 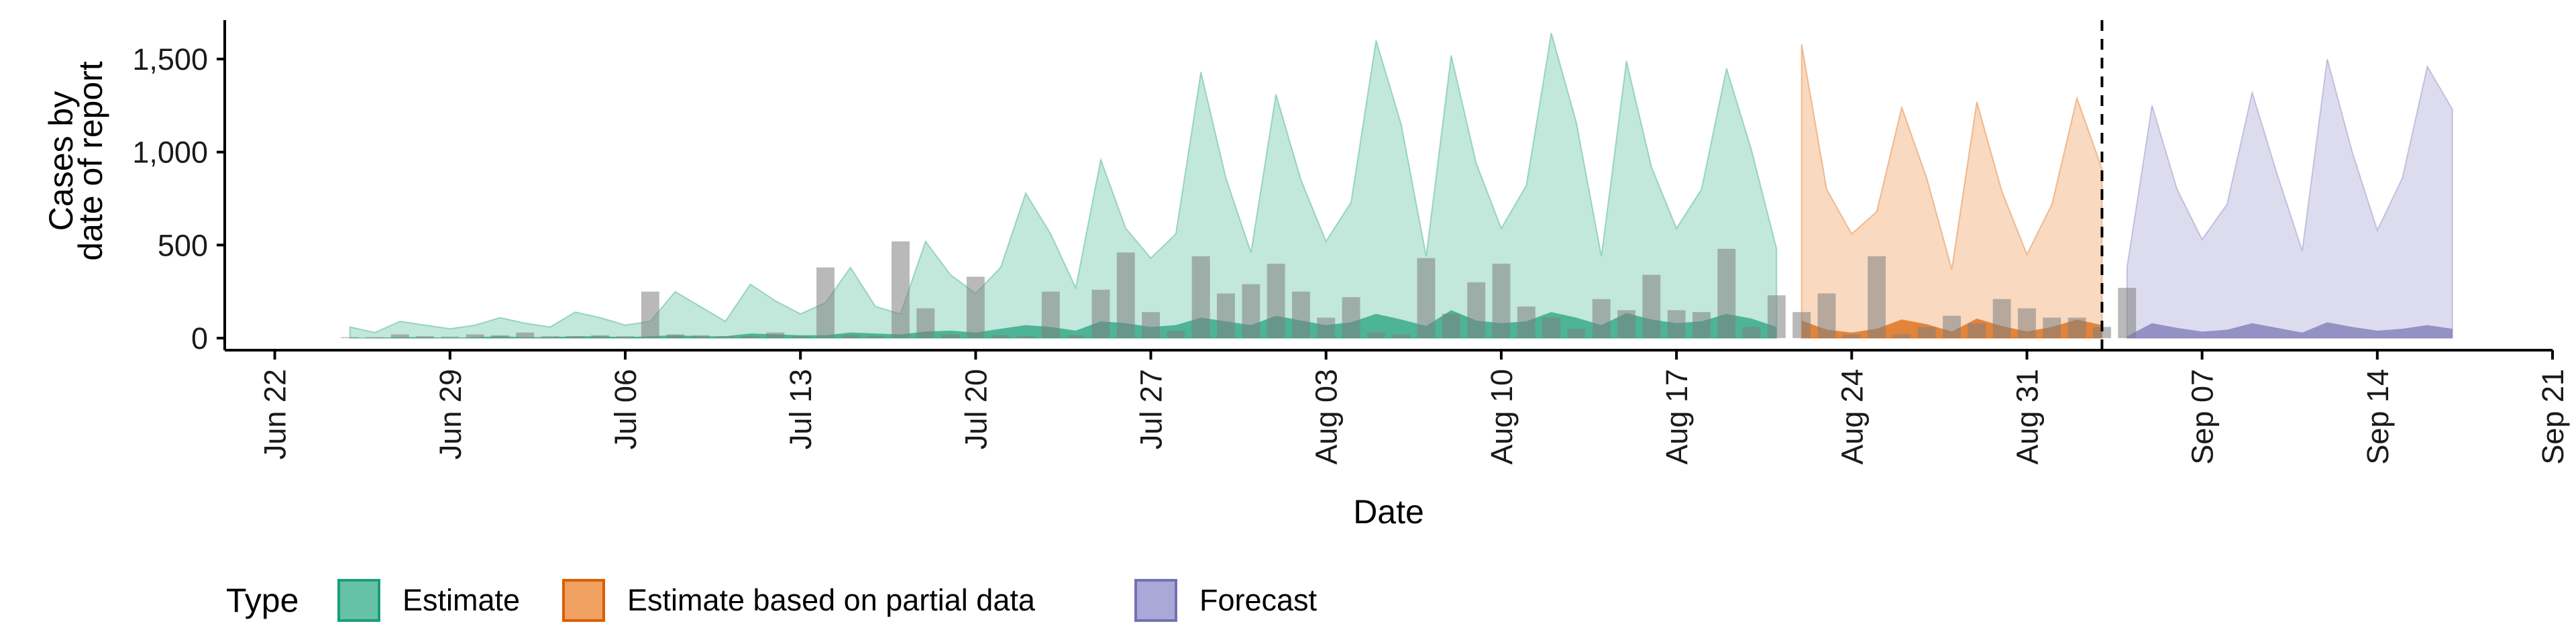 What do you see at coordinates (2203, 417) in the screenshot?
I see `x-tick-label: Sep 07` at bounding box center [2203, 417].